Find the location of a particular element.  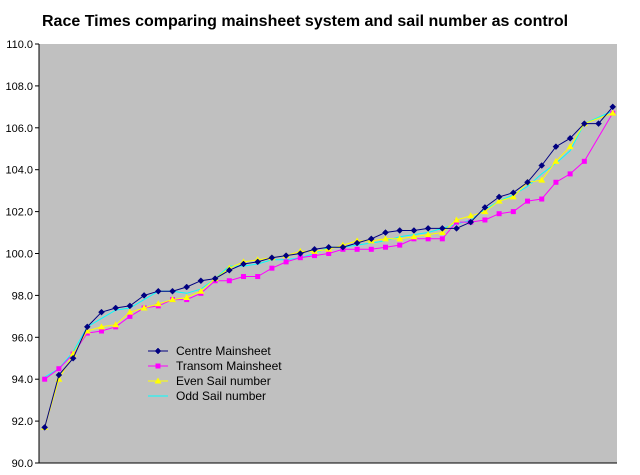

legend-item: Odd Sail number is located at coordinates (207, 396).